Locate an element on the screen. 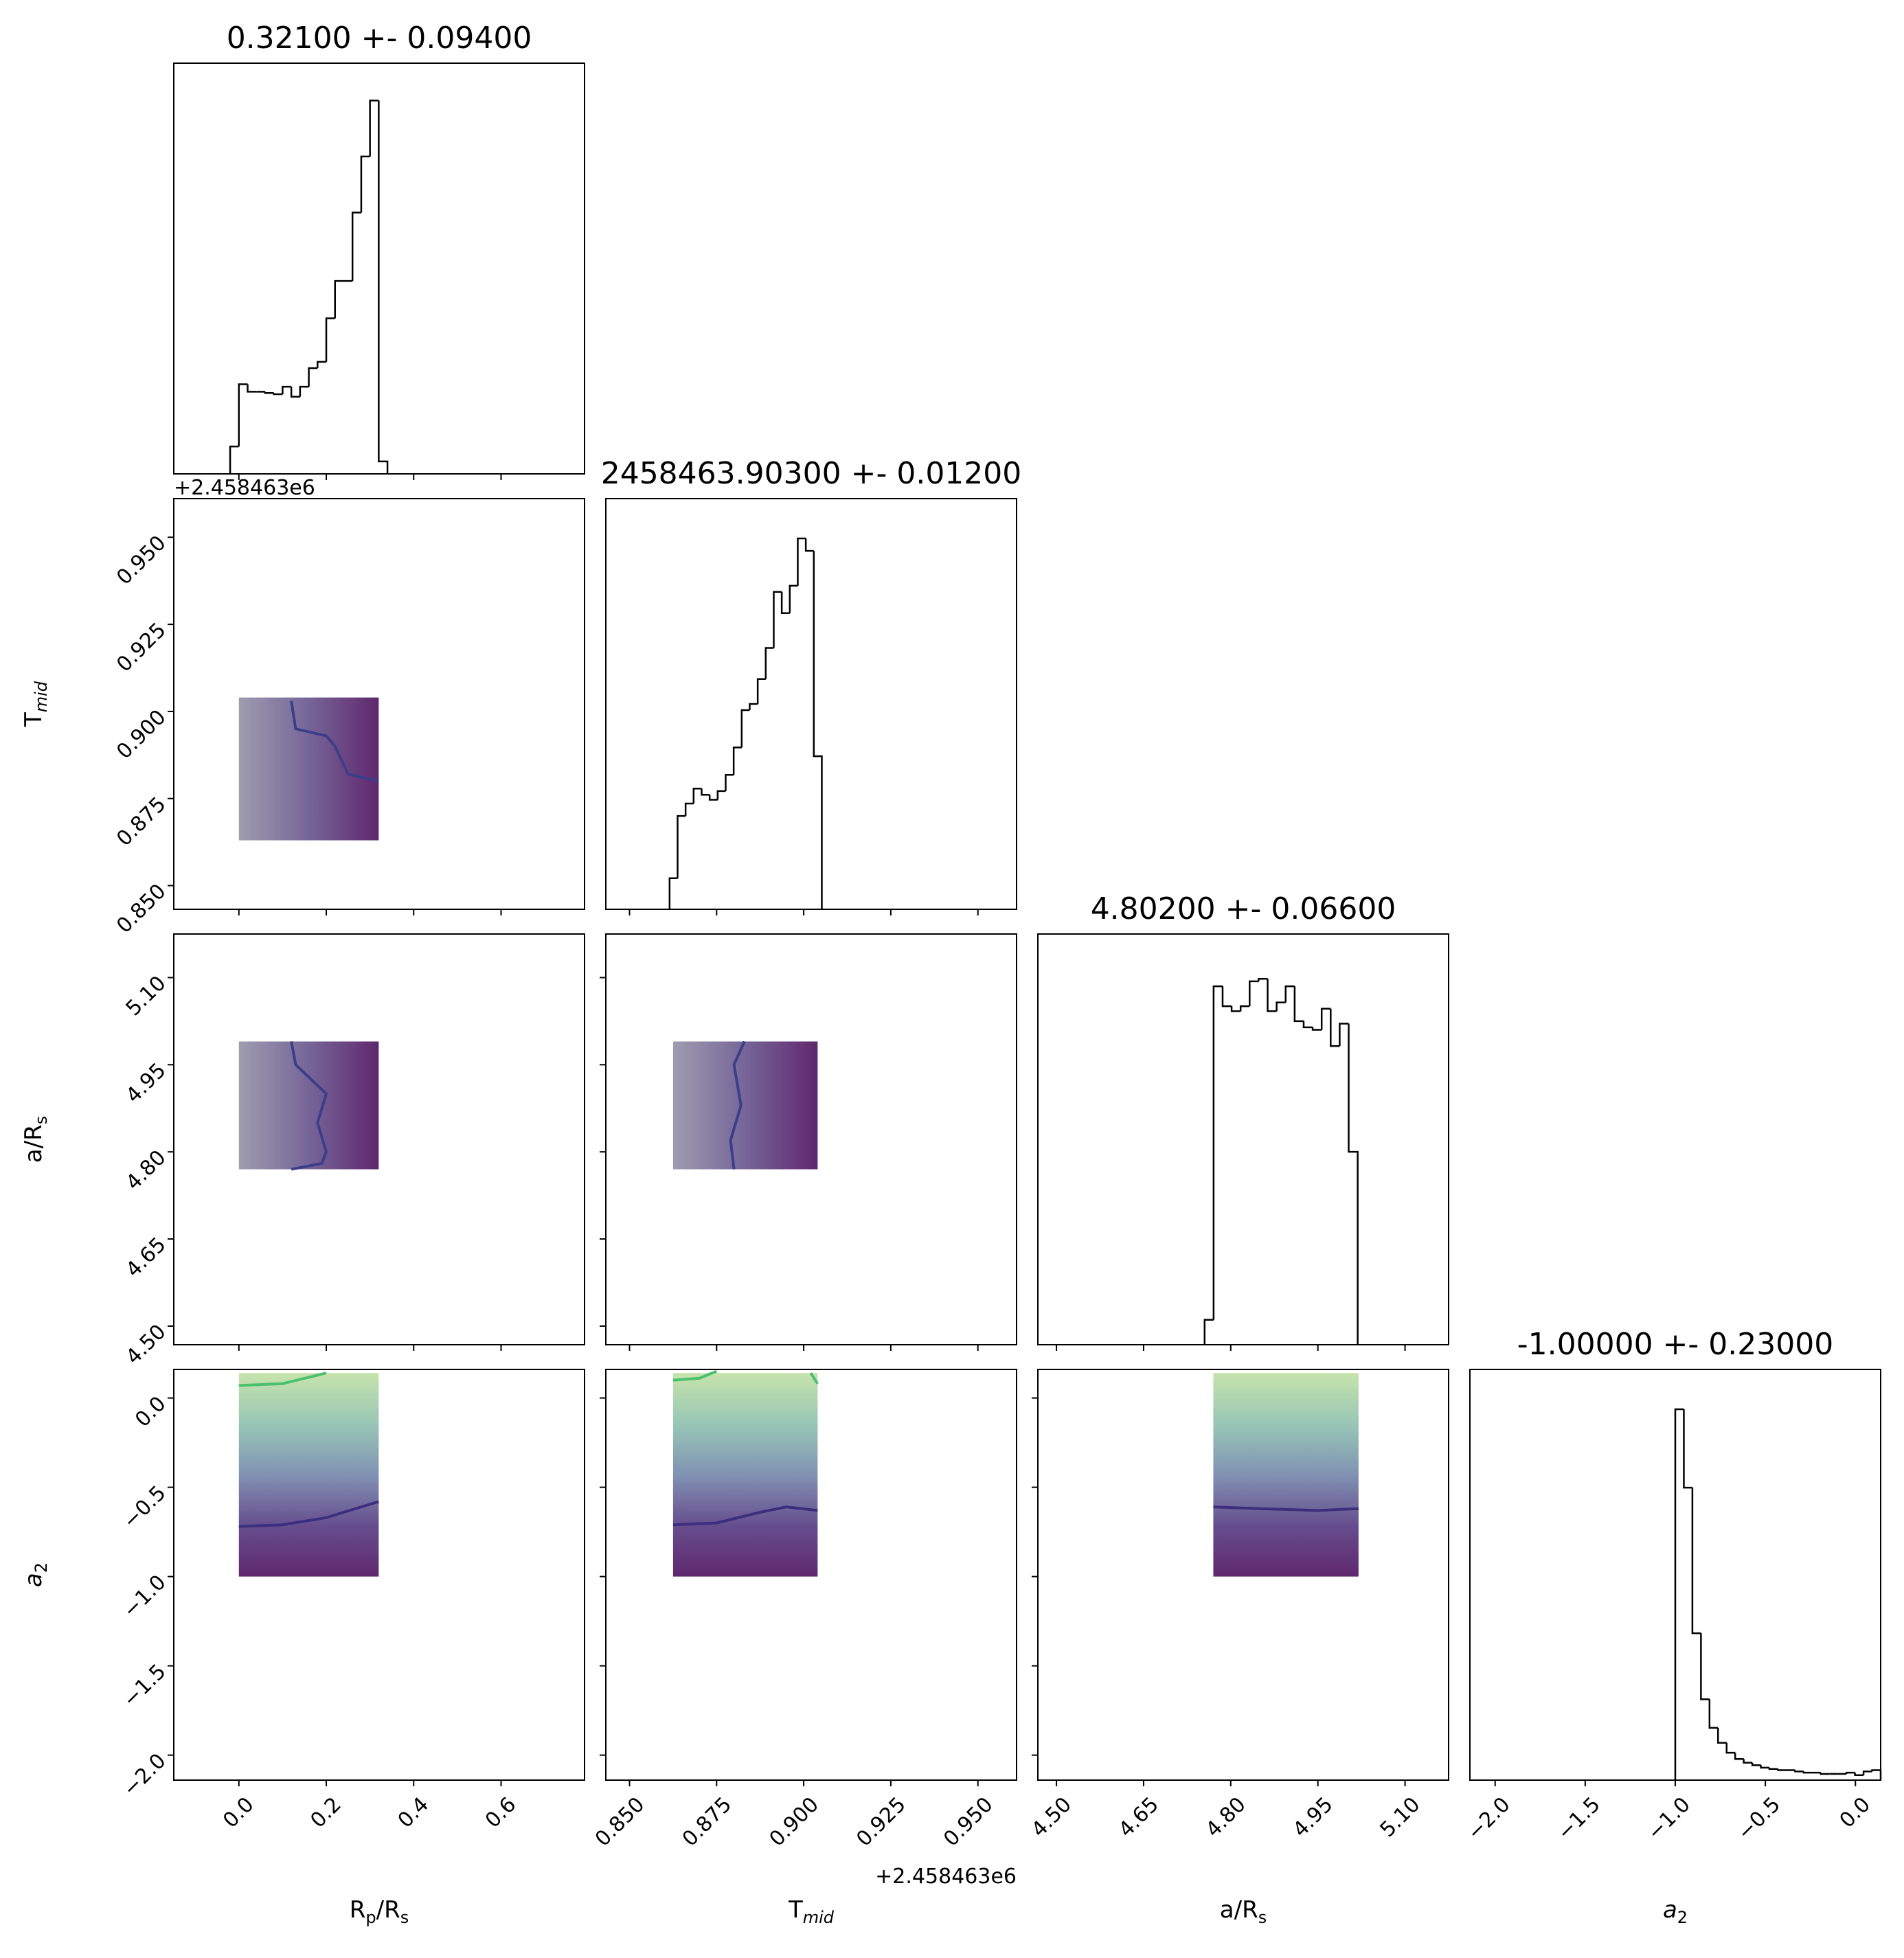  x-tick-label: 0.6 is located at coordinates (501, 1812).